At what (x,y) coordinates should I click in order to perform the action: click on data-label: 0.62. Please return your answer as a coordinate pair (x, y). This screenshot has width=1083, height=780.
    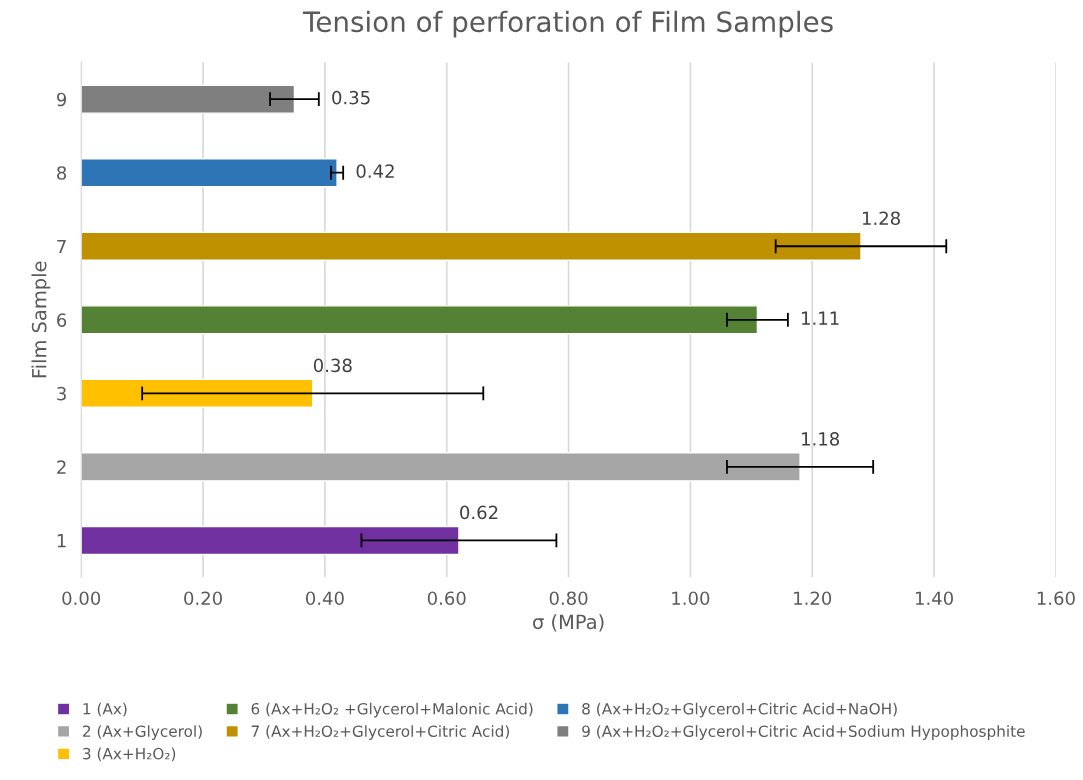
    Looking at the image, I should click on (479, 512).